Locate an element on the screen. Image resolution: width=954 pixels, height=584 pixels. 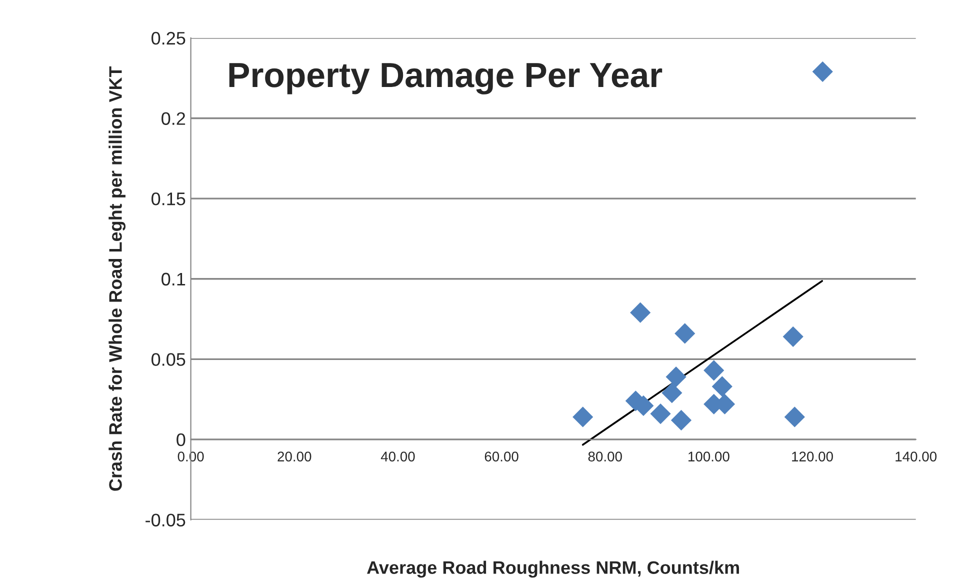
x-tick-label: 40.00 is located at coordinates (397, 457).